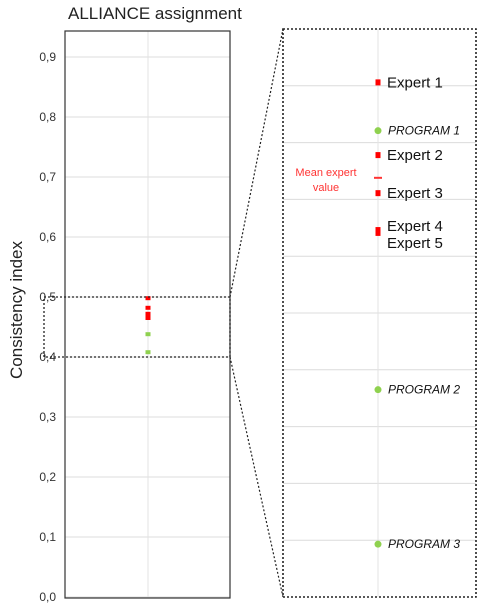  Describe the element at coordinates (47, 237) in the screenshot. I see `y-tick-label: 0,6` at that location.